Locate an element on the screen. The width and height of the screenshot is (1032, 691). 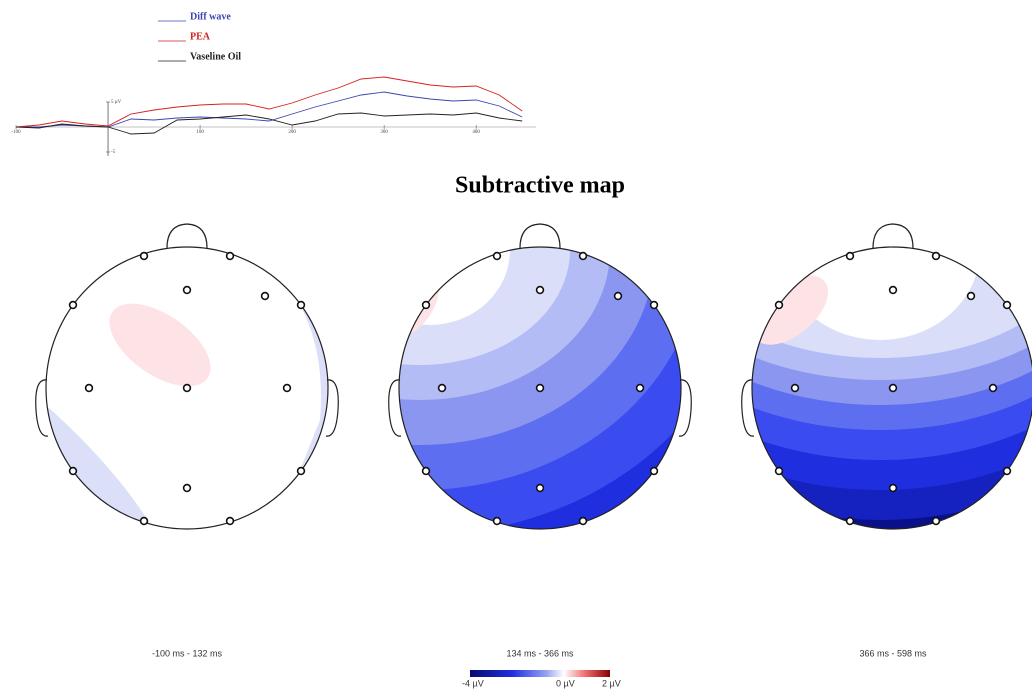
legend-label: Diff wave is located at coordinates (210, 16).